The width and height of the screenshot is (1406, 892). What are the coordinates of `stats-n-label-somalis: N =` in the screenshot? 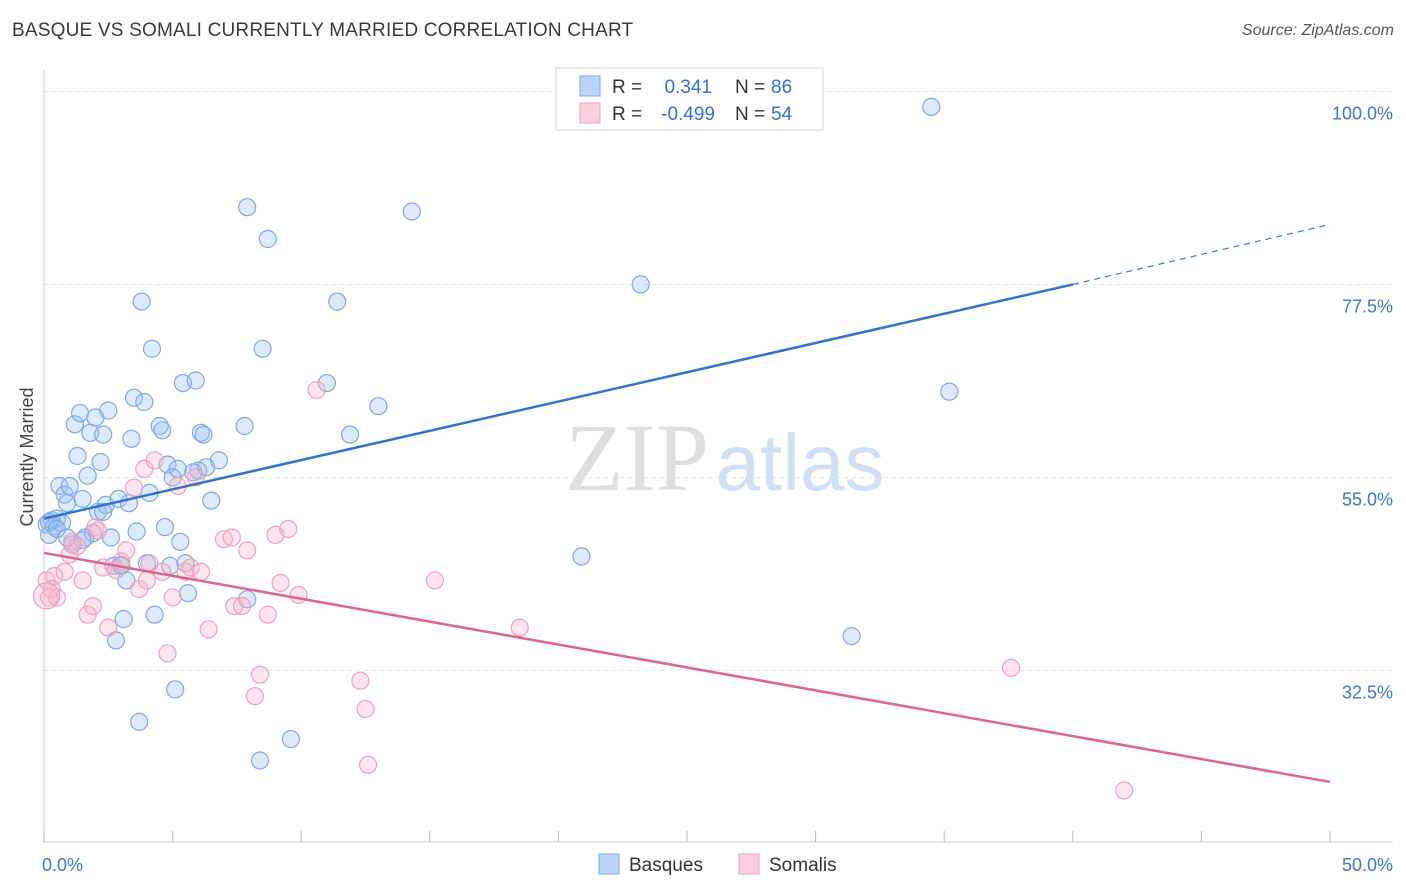 It's located at (750, 114).